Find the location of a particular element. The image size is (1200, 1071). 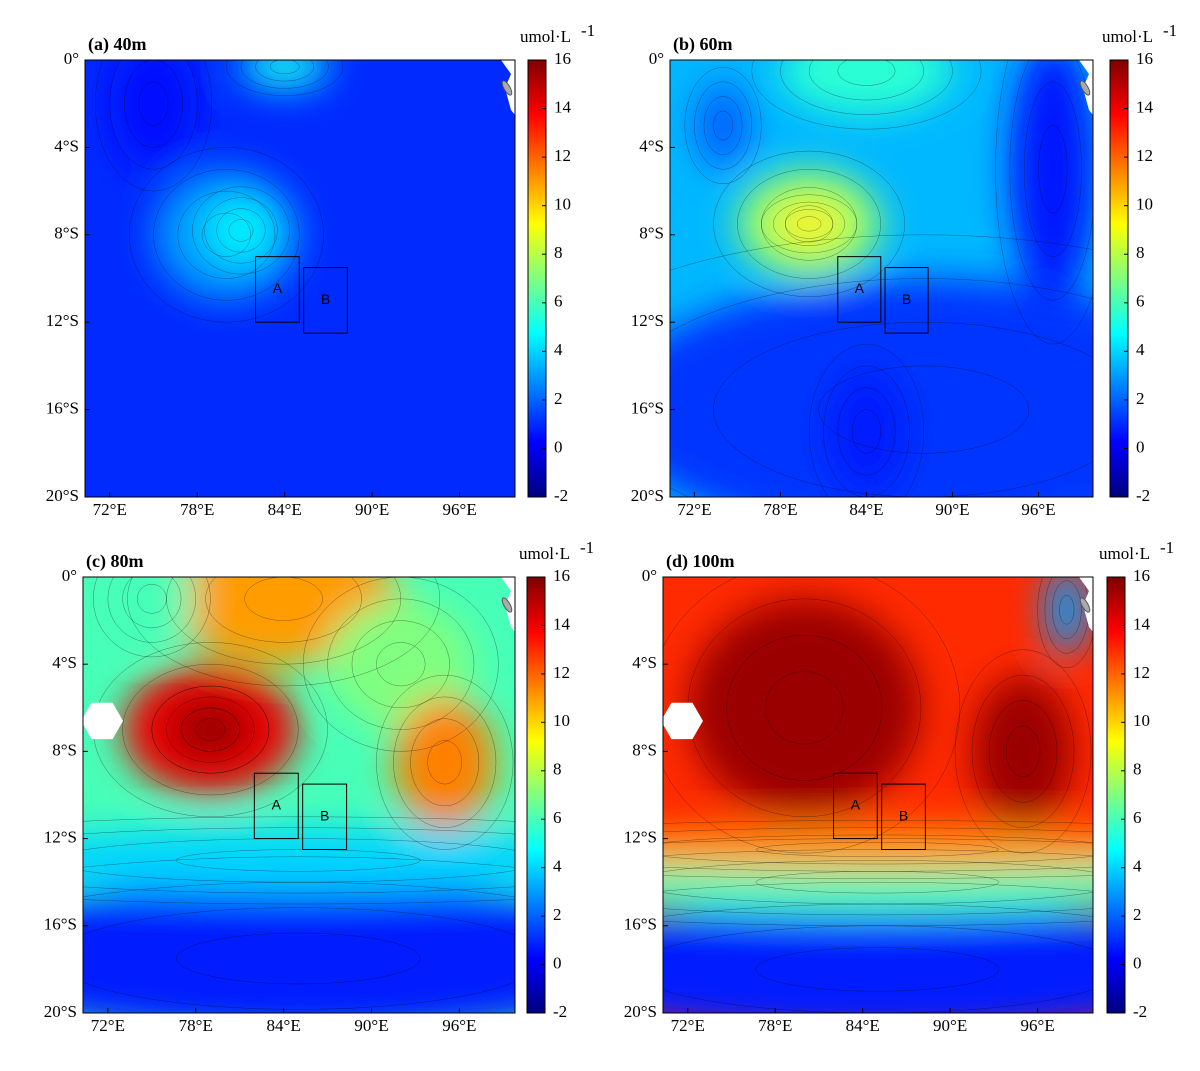

colorbar-tick-label: 8 is located at coordinates (1137, 769).